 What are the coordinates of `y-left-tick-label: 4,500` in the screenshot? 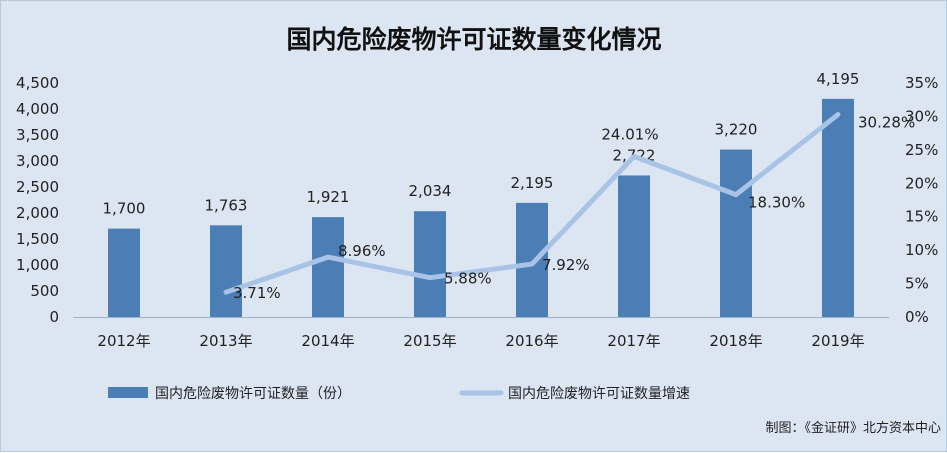 It's located at (37, 83).